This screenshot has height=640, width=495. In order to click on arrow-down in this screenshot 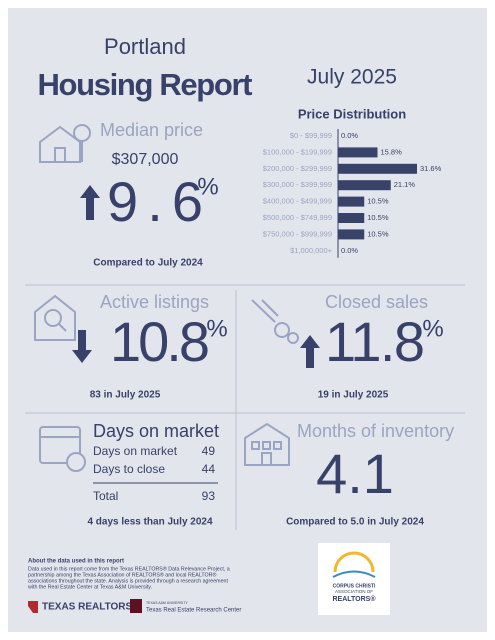, I will do `click(82, 346)`.